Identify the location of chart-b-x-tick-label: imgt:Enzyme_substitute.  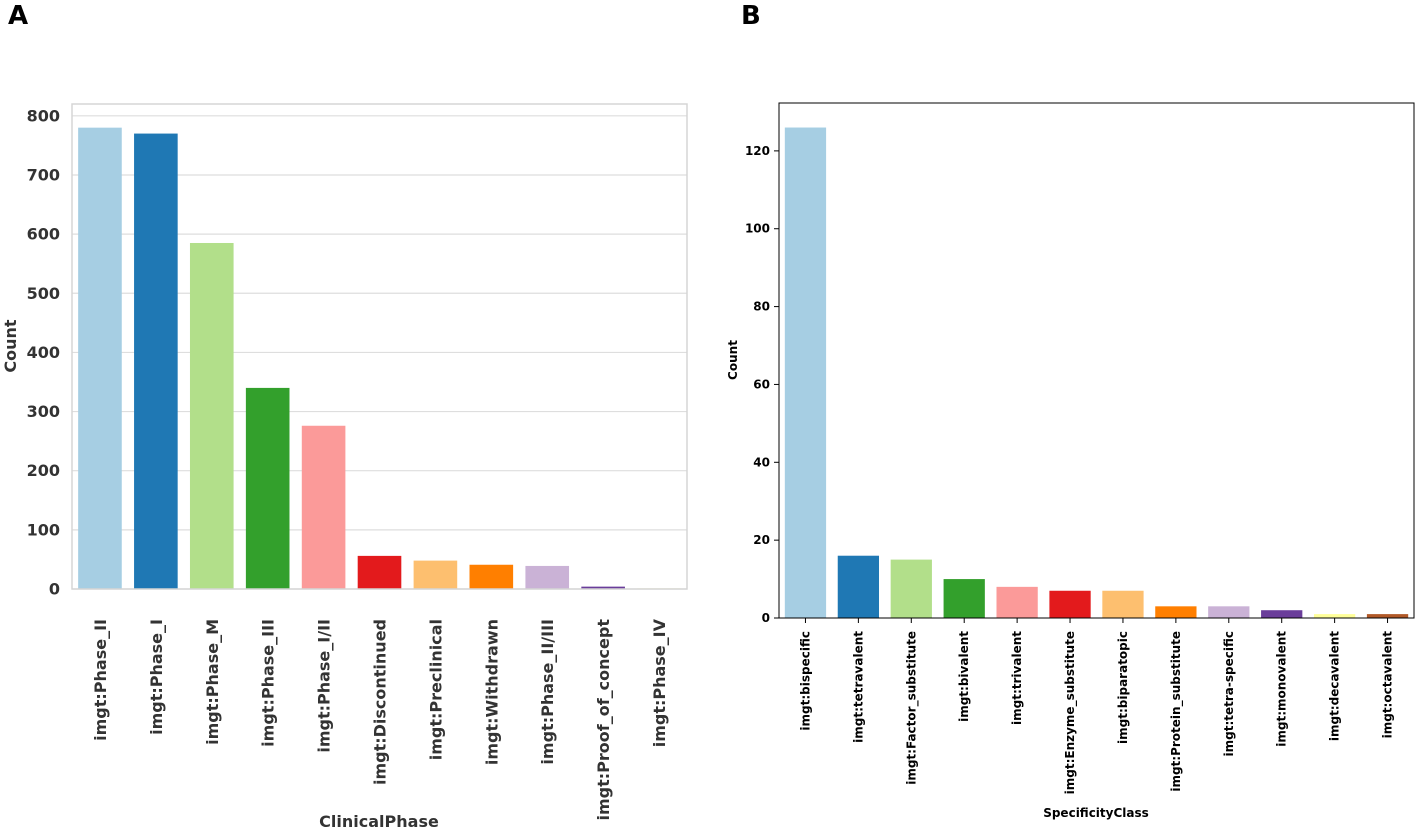
(1070, 712).